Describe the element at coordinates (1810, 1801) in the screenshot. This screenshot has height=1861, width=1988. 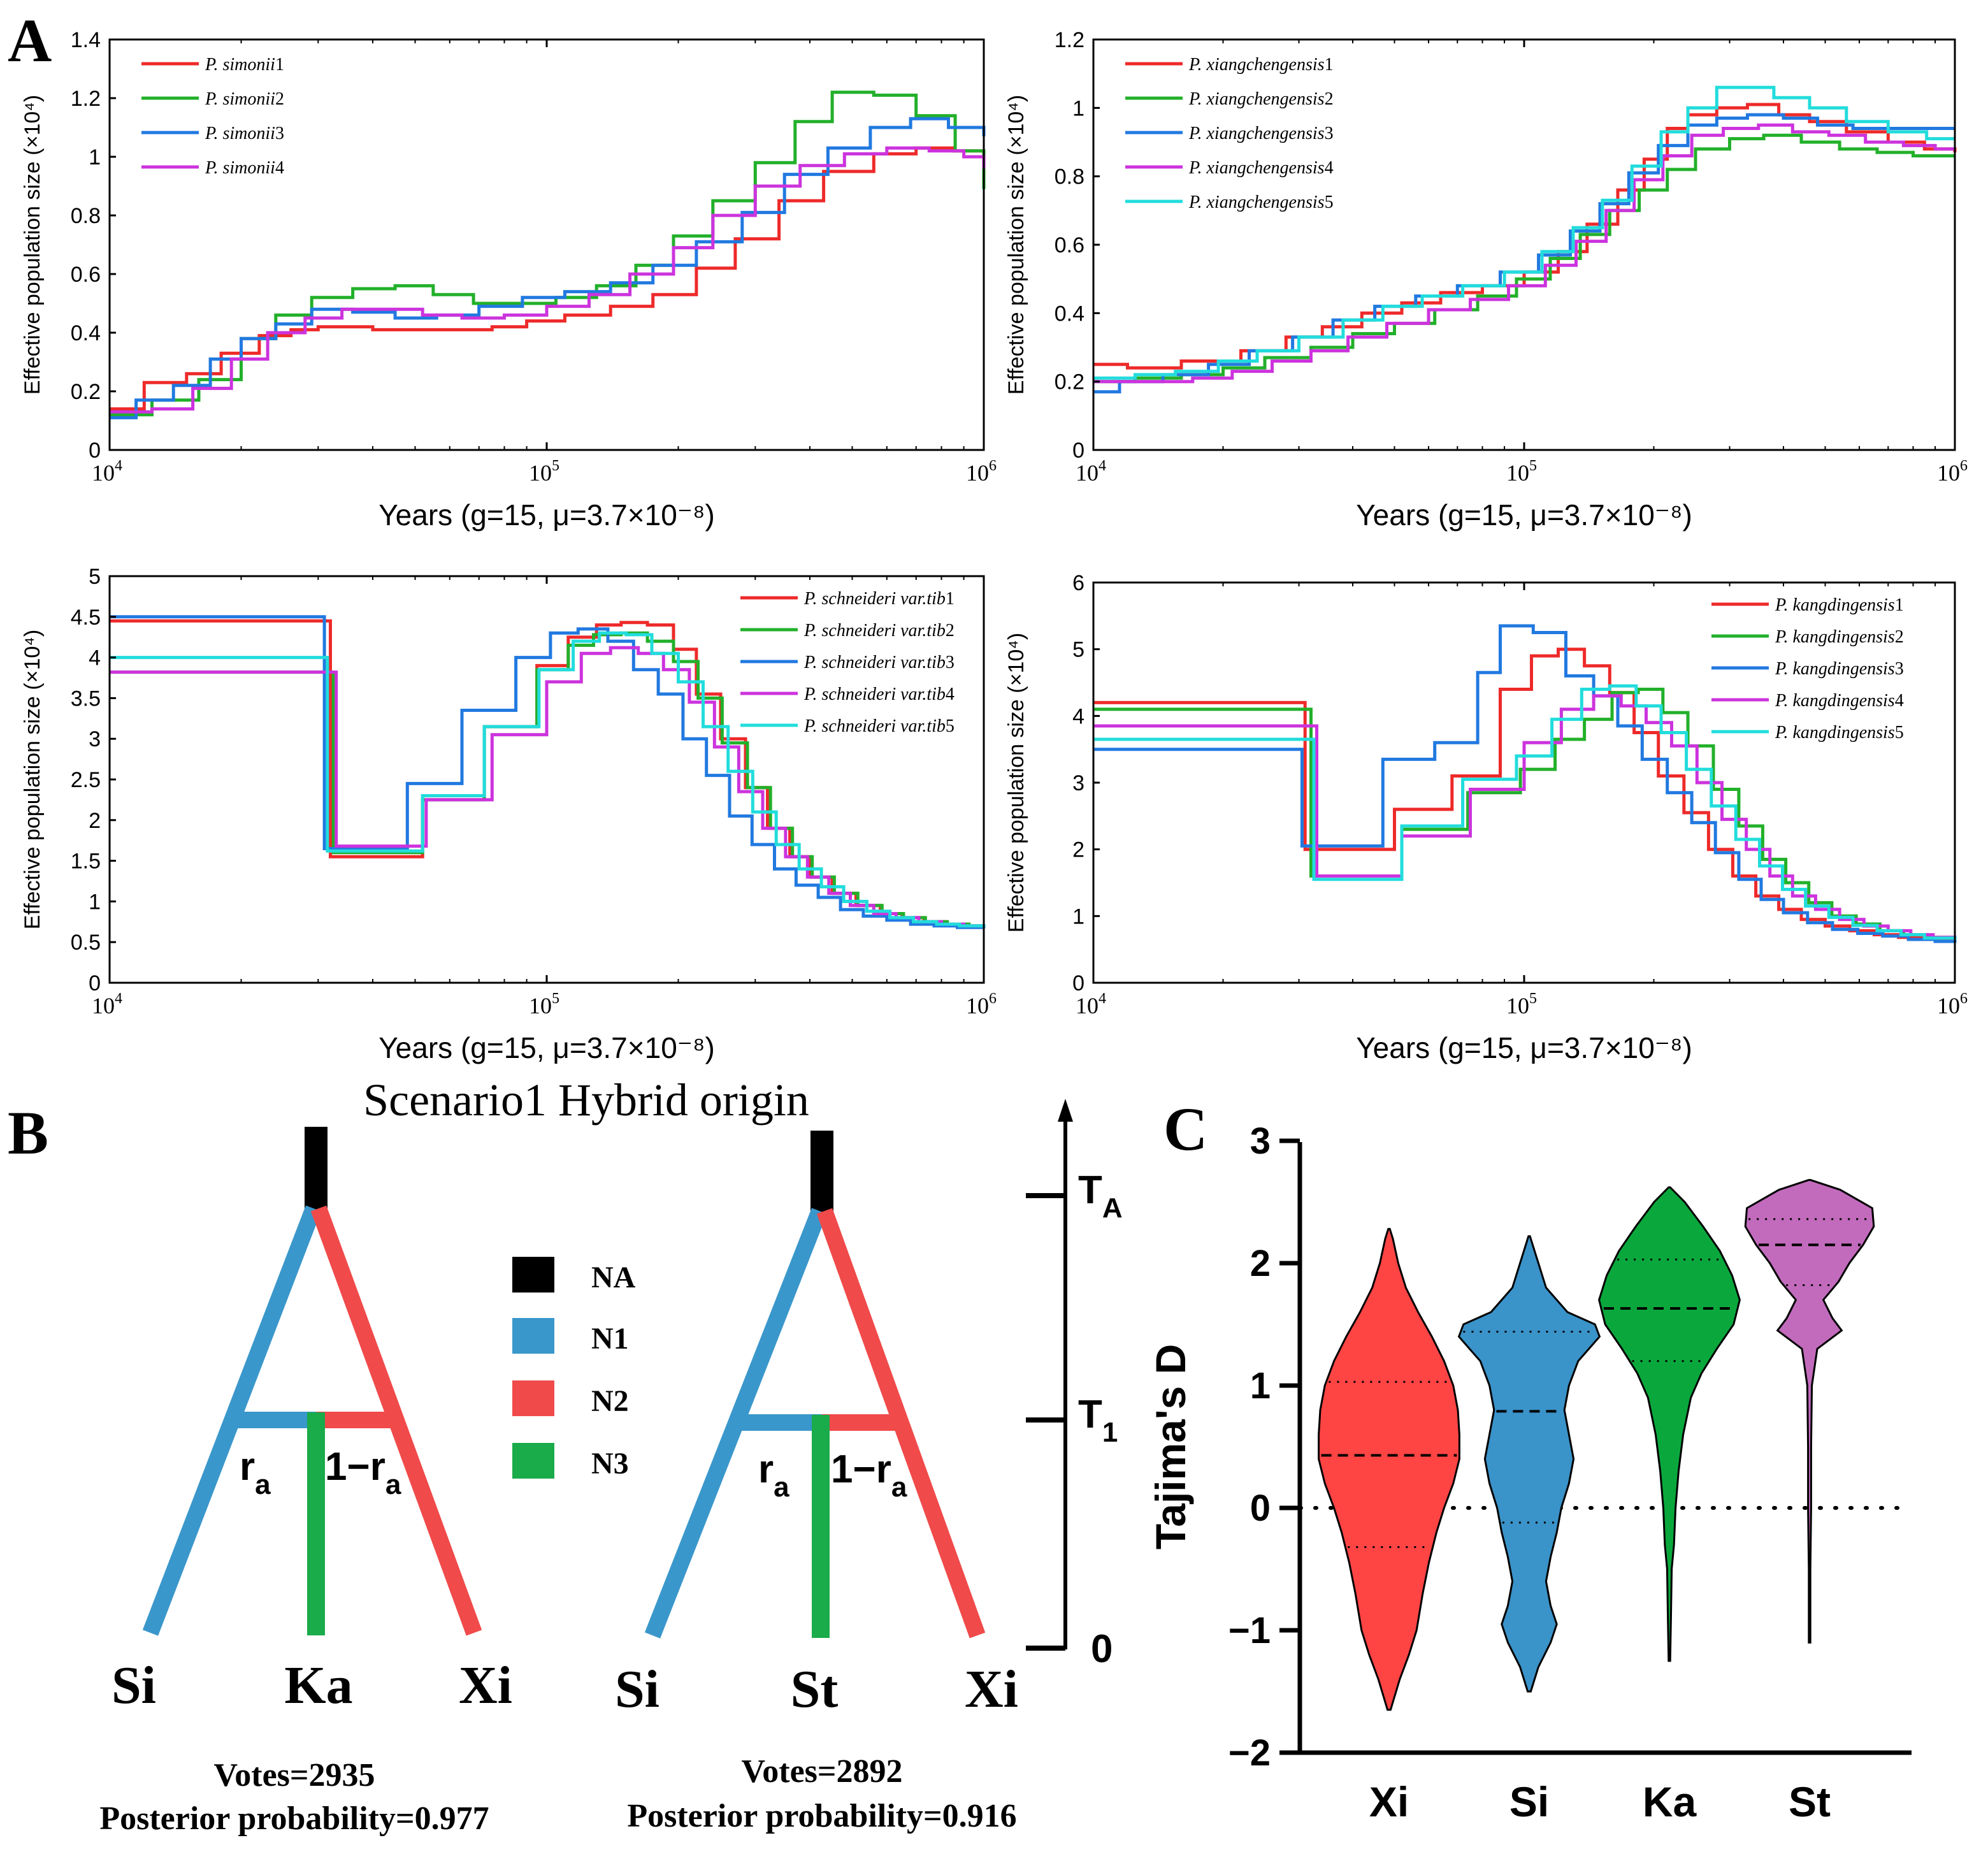
I see `x-category-label: St` at that location.